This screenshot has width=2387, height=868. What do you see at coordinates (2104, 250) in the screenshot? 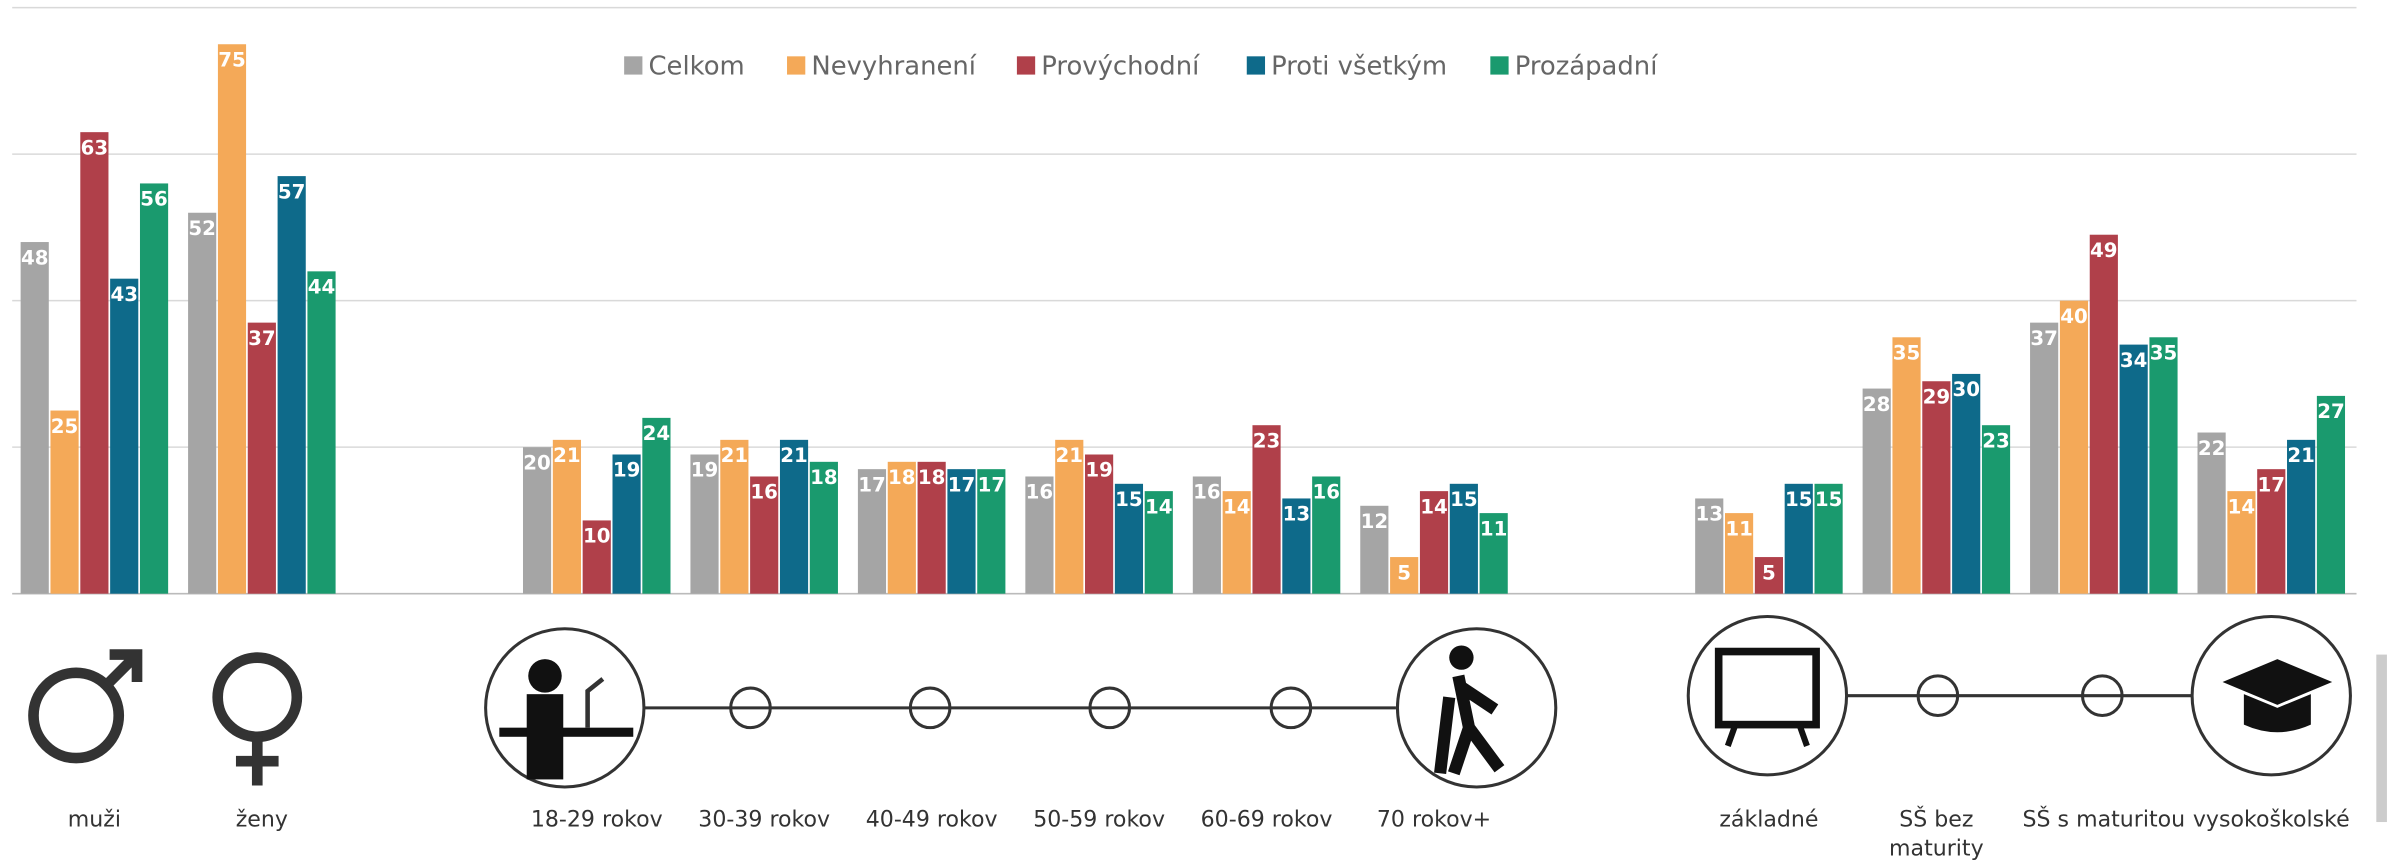
I see `value-label: 49` at bounding box center [2104, 250].